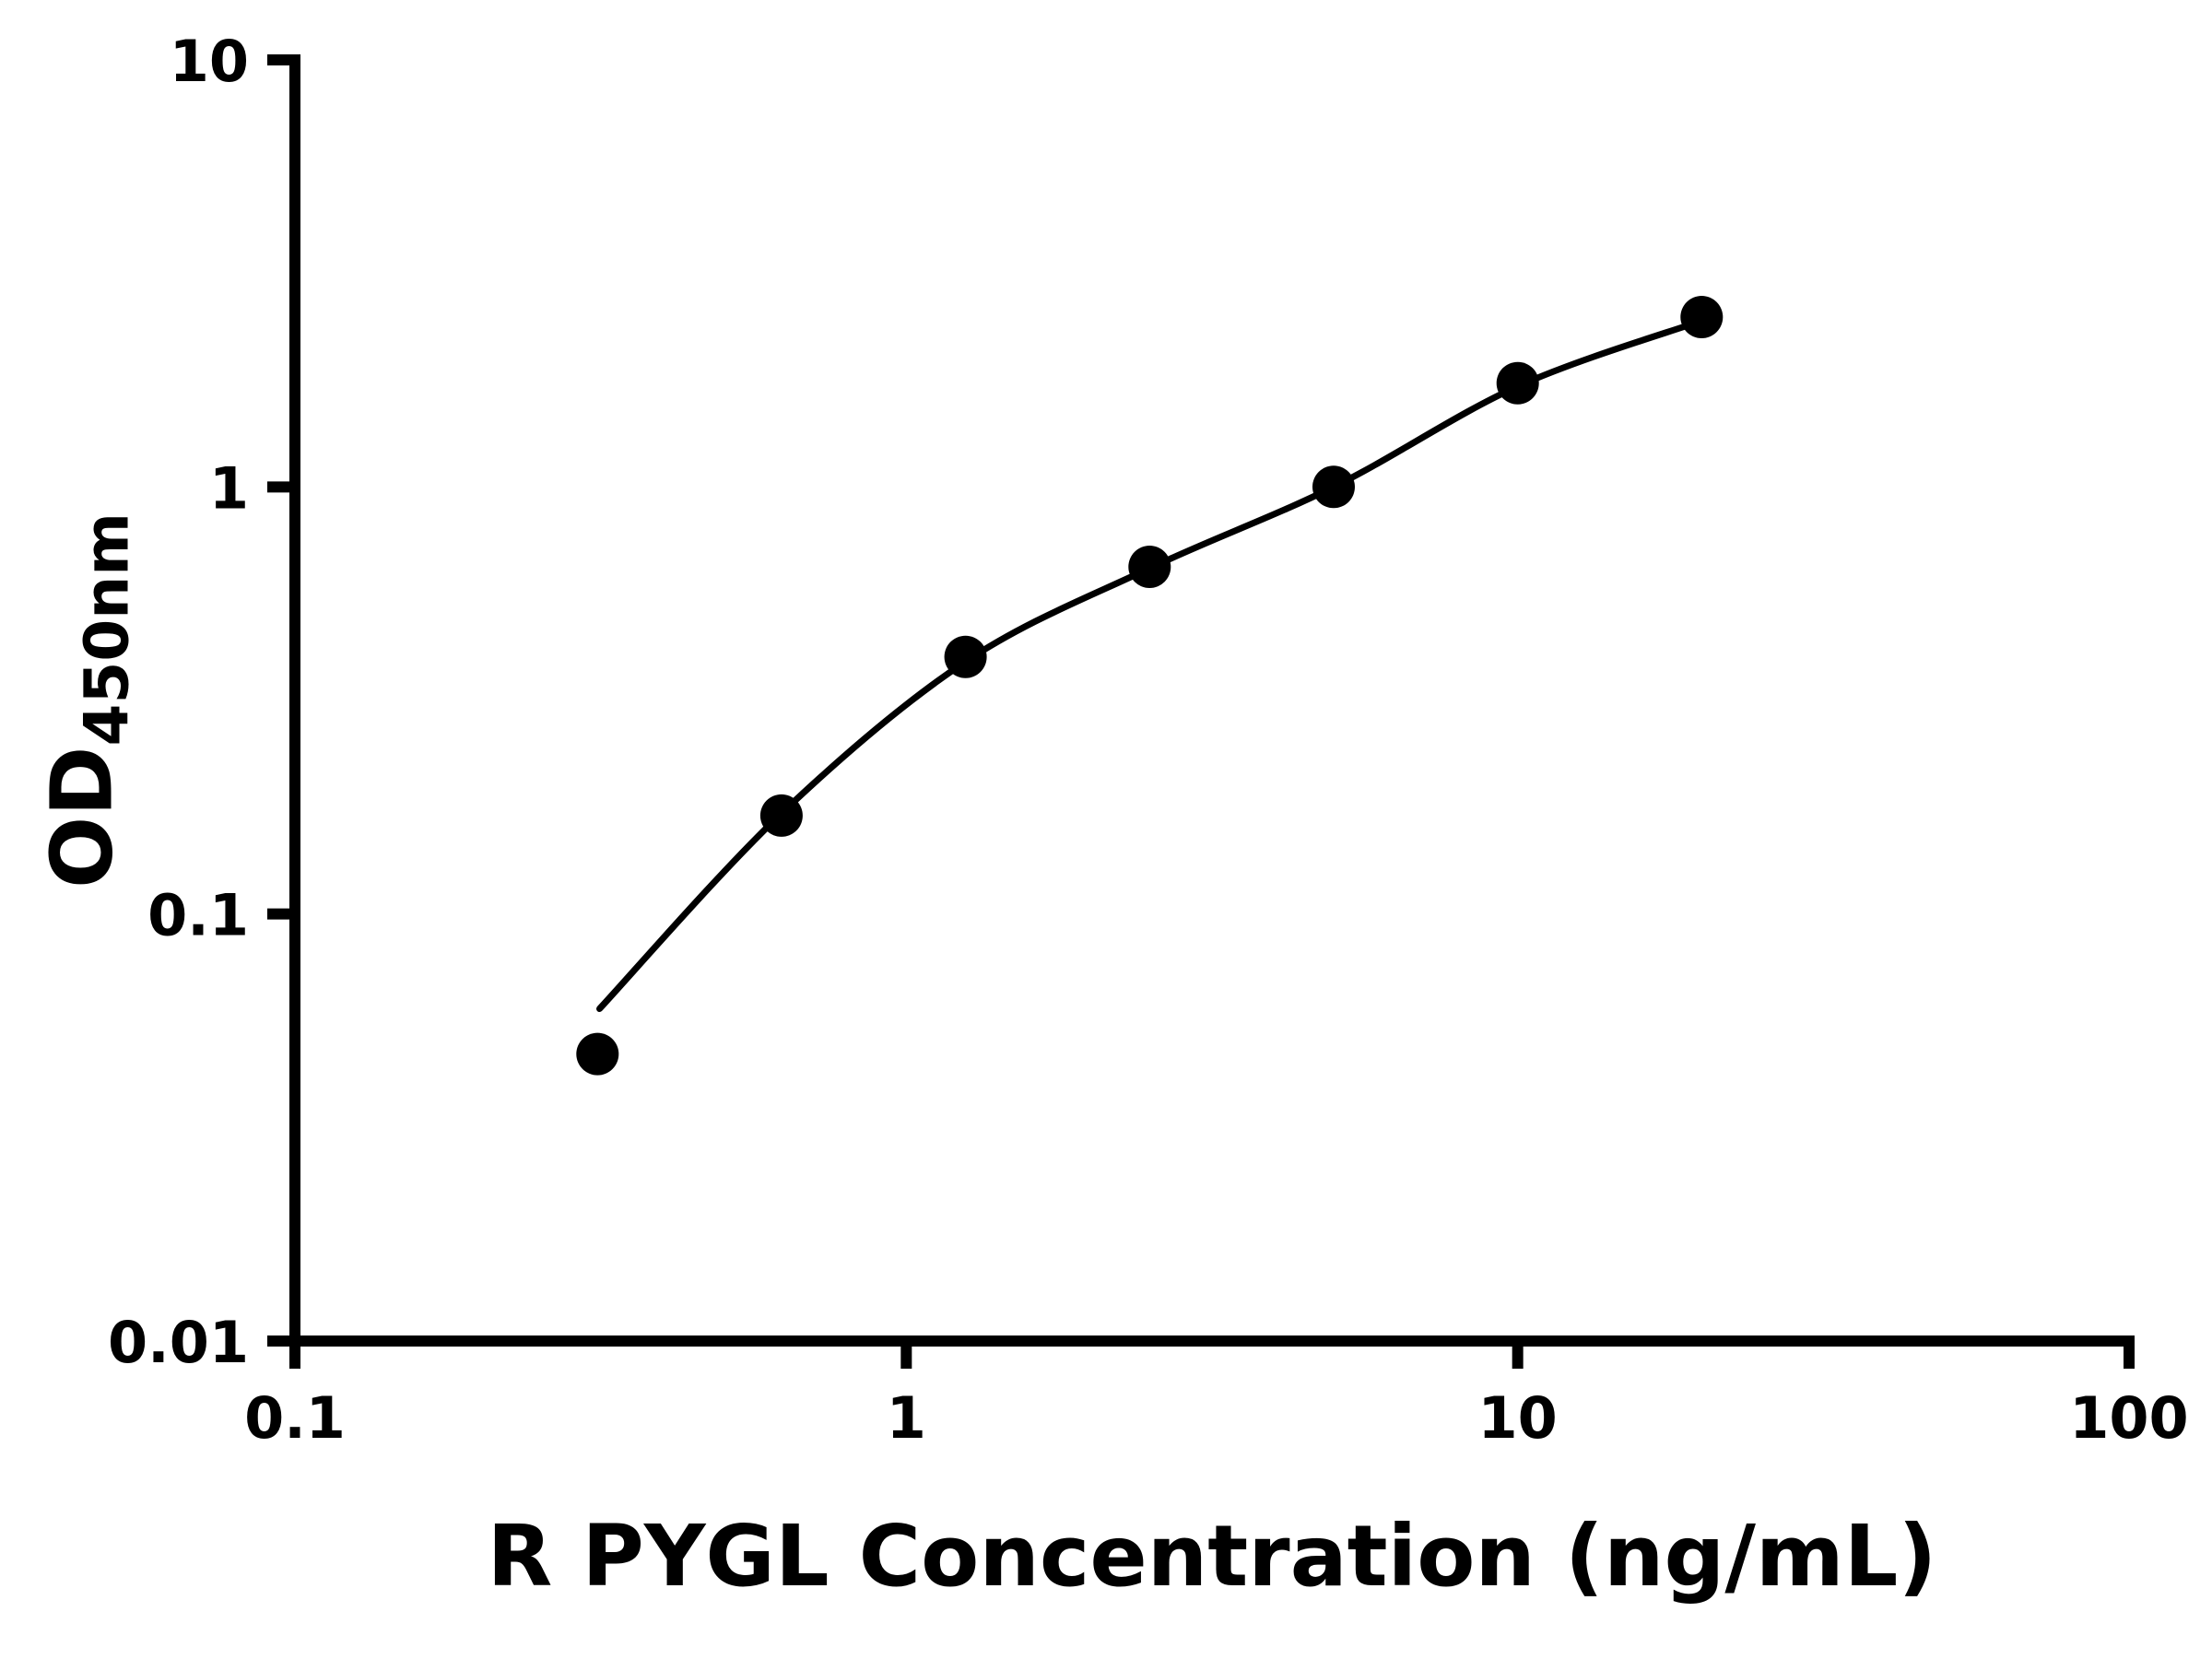  Describe the element at coordinates (198, 915) in the screenshot. I see `y-tick-label: 0.1` at that location.